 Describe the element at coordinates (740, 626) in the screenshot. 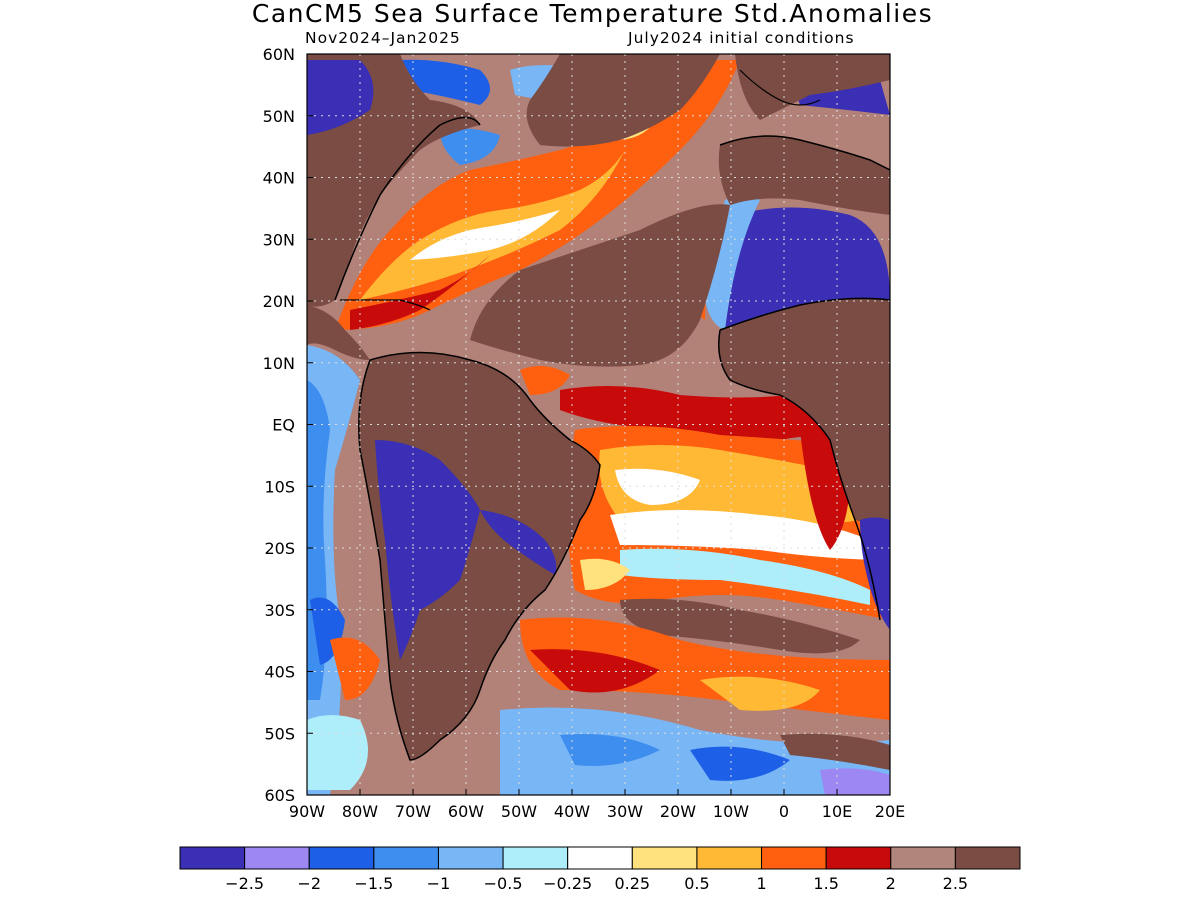

I see `south-atlantic-brown-patch` at that location.